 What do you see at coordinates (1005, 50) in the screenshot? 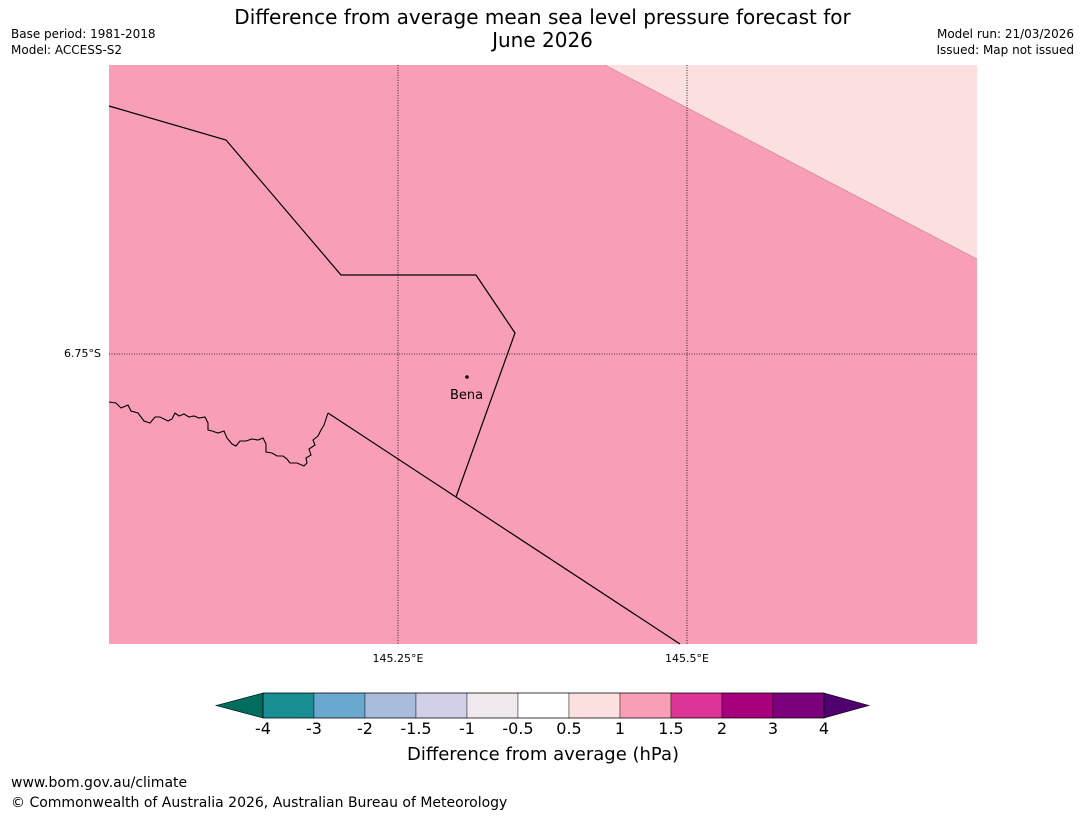
I see `issued-status: Issued: Map not issued` at bounding box center [1005, 50].